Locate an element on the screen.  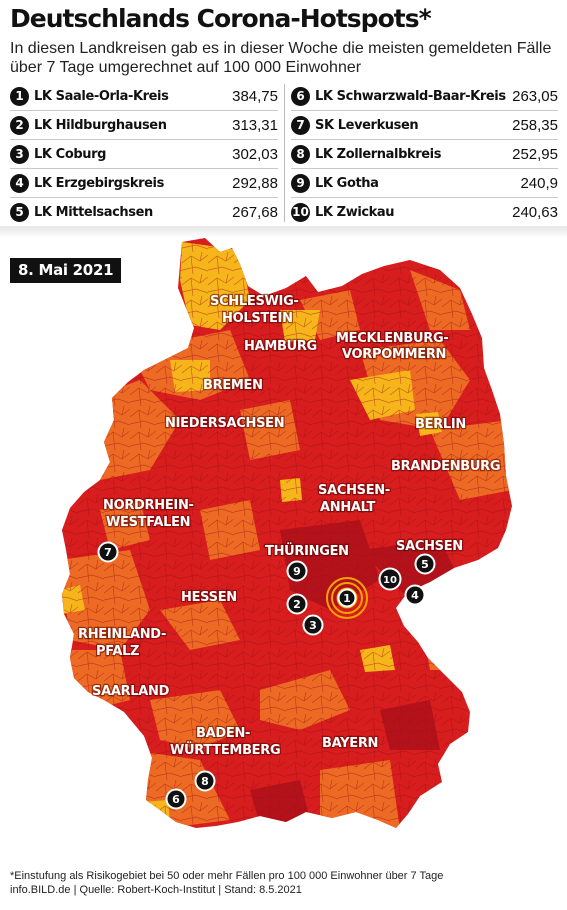
berlin-area is located at coordinates (429, 424).